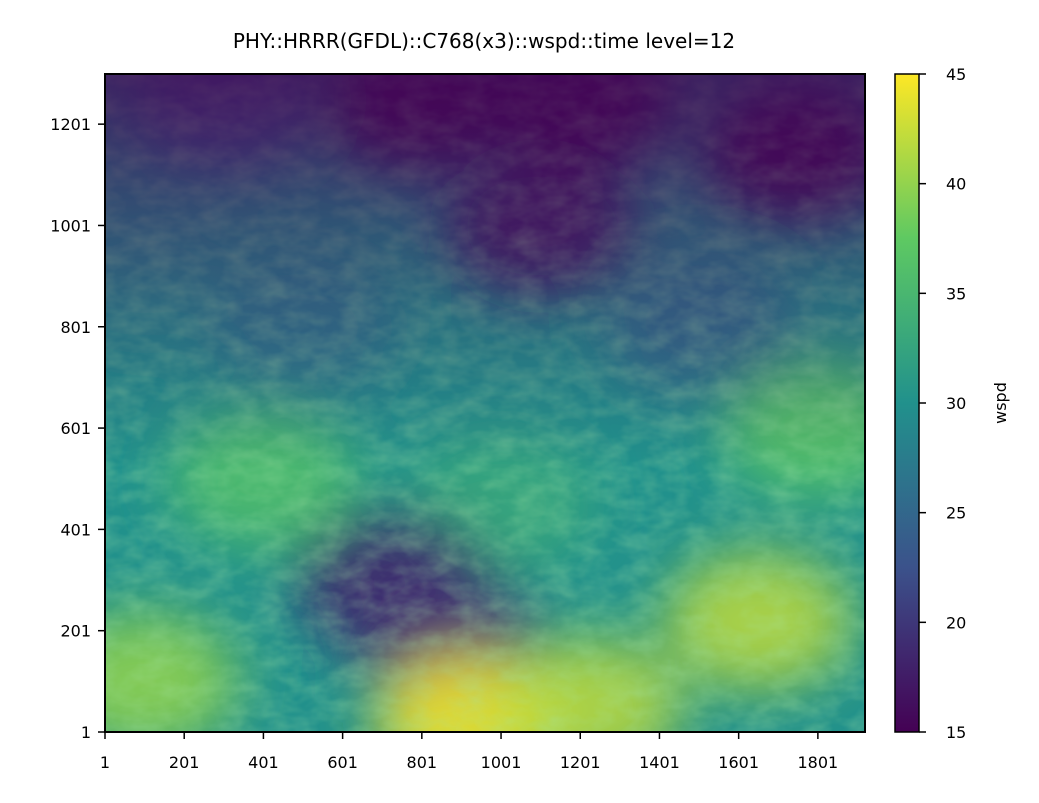  Describe the element at coordinates (738, 762) in the screenshot. I see `x-tick-label: 1601` at that location.